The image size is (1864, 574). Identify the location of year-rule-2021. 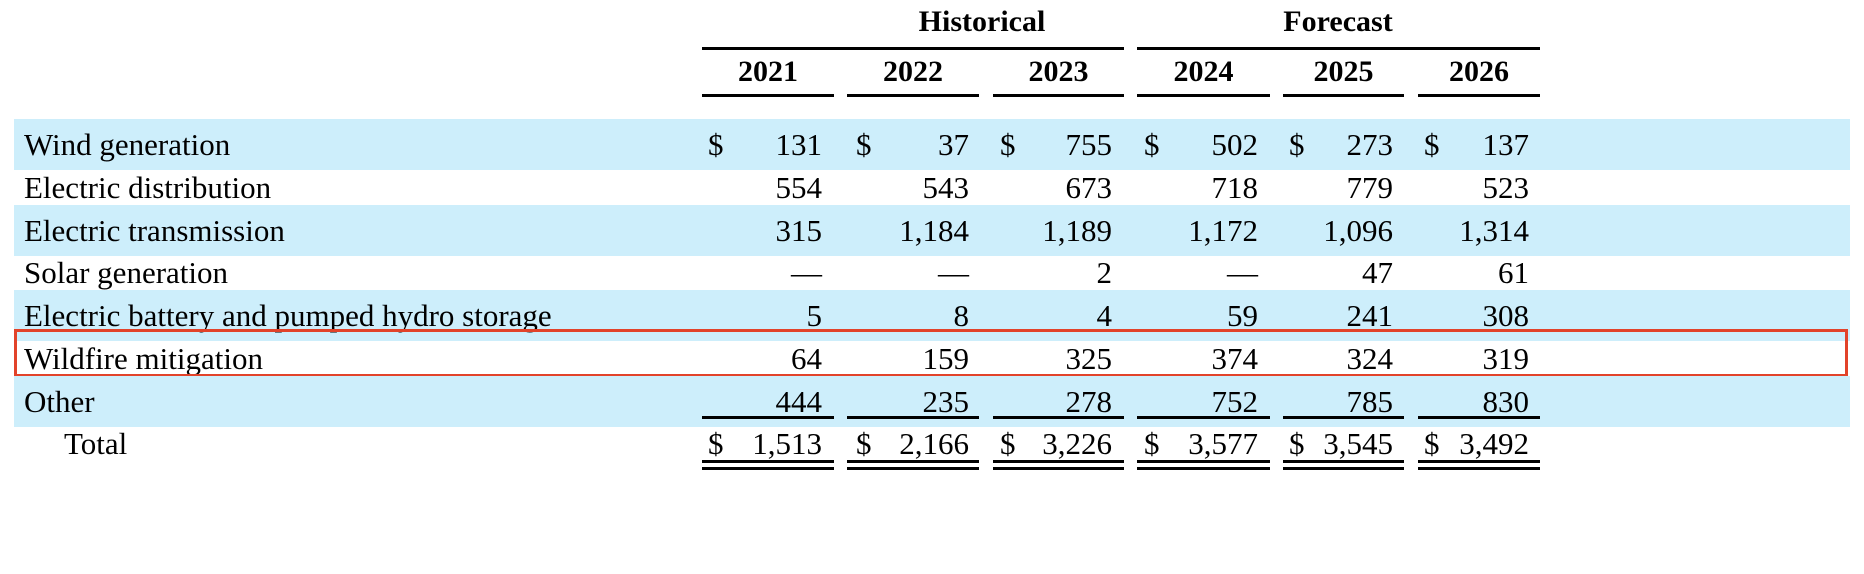
(768, 95).